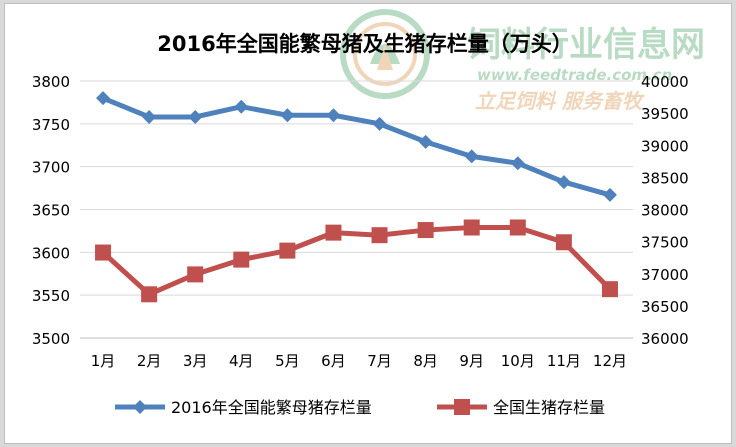 The width and height of the screenshot is (736, 447). I want to click on right-tick-label: 39000, so click(665, 146).